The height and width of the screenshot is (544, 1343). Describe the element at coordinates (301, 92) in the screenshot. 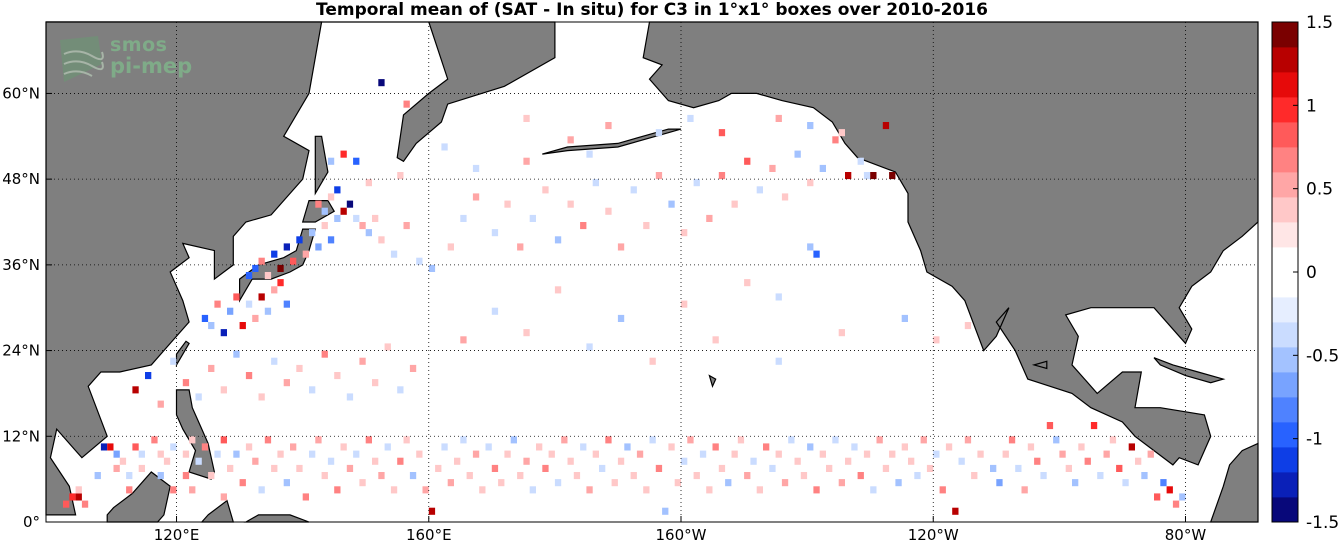

I see `asia-landmass` at that location.